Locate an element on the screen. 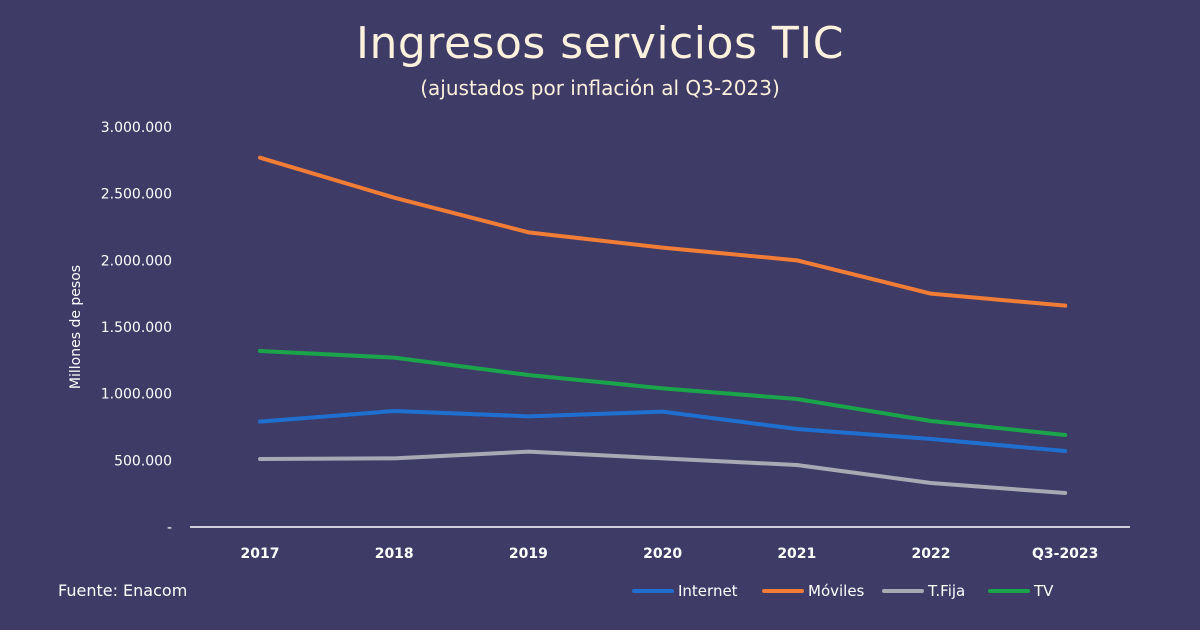 This screenshot has height=630, width=1200. legend-label: T.Fija is located at coordinates (946, 591).